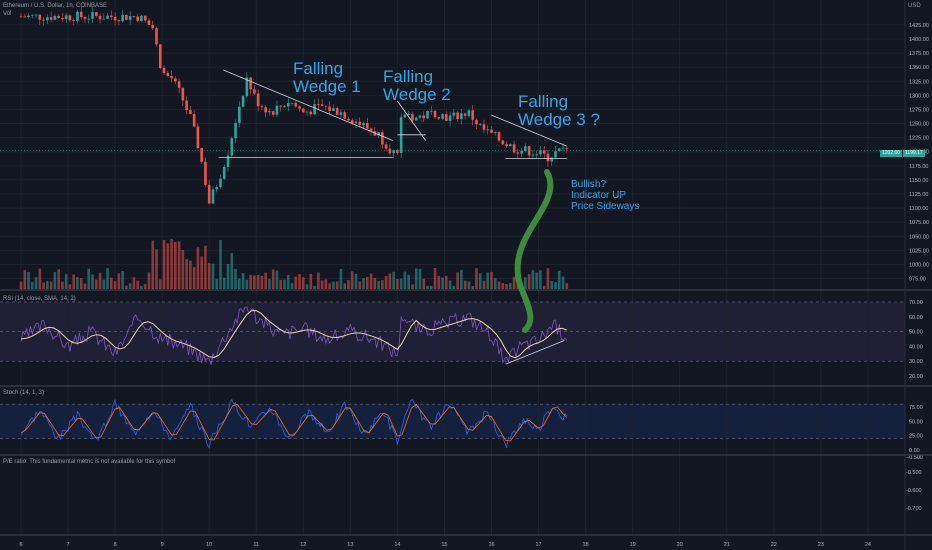  What do you see at coordinates (411, 120) in the screenshot?
I see `wedge-resistance-line` at bounding box center [411, 120].